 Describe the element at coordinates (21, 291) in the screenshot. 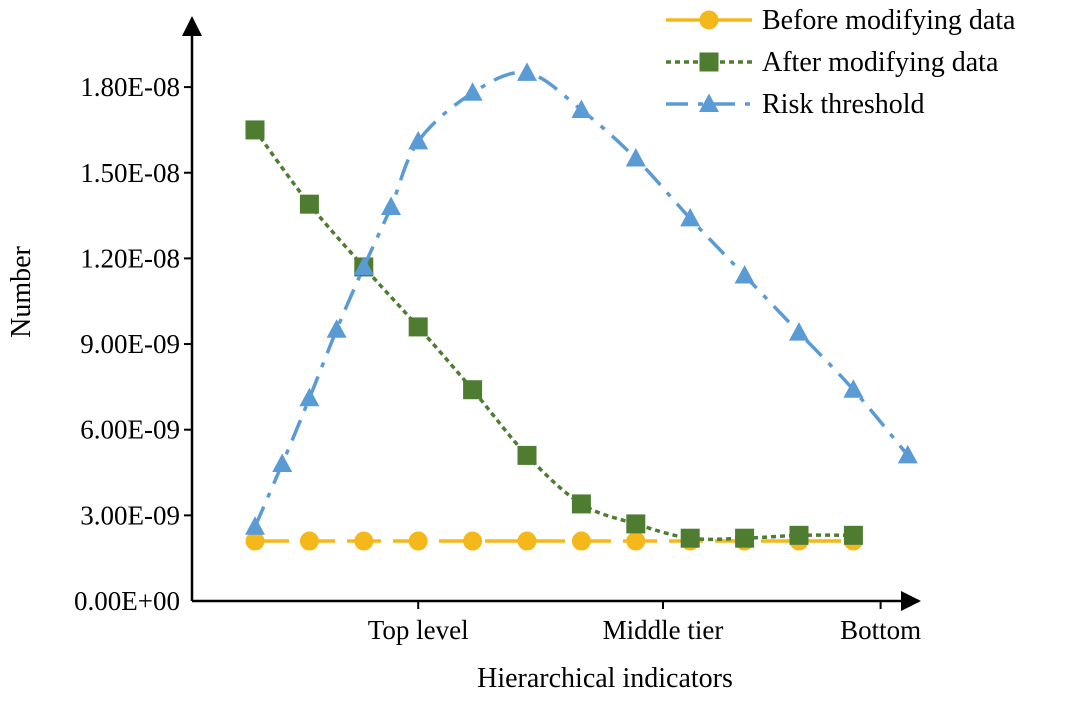

I see `y-axis-title: Number` at that location.